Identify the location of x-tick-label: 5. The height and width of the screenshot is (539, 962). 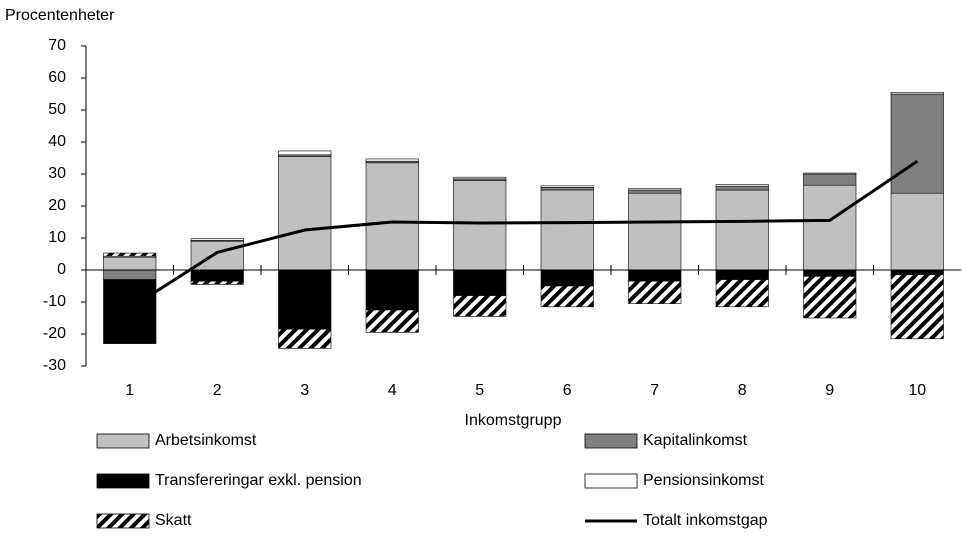
(479, 390).